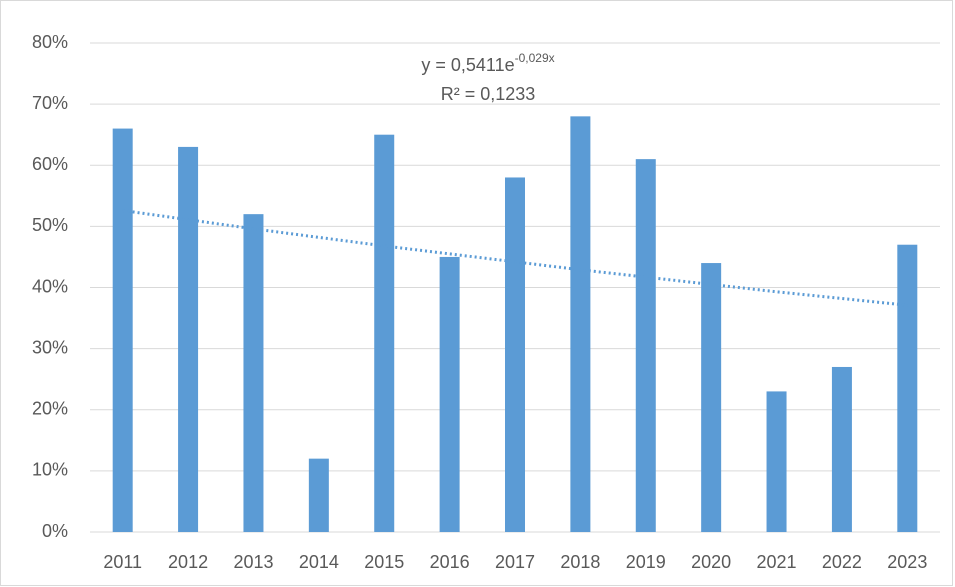 This screenshot has width=955, height=587. Describe the element at coordinates (188, 562) in the screenshot. I see `x-tick-label: 2012` at that location.